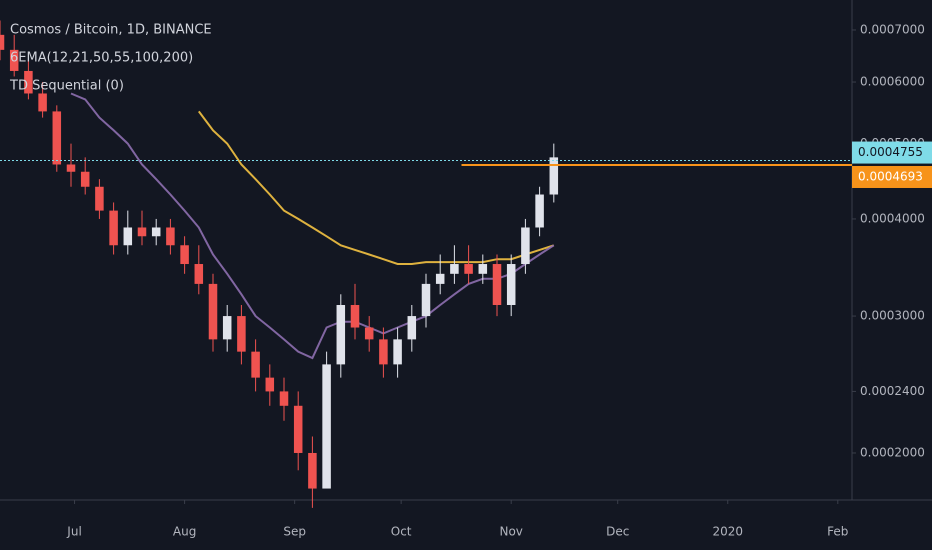 The image size is (932, 550). I want to click on price-label: 0.0004693, so click(890, 176).